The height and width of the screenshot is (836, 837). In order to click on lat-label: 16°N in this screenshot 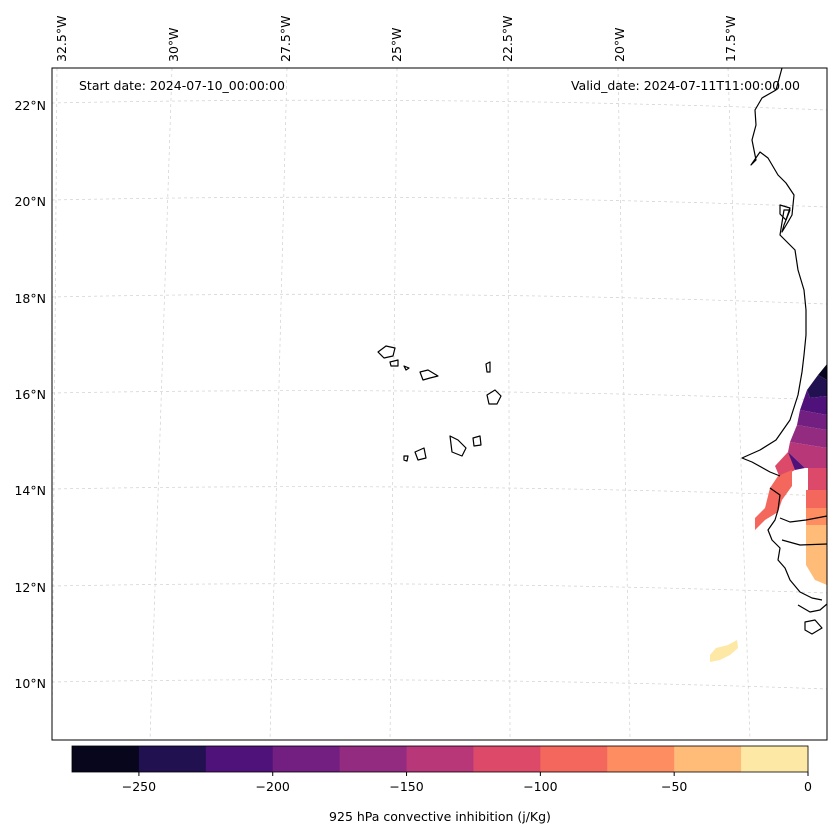, I will do `click(30, 394)`.